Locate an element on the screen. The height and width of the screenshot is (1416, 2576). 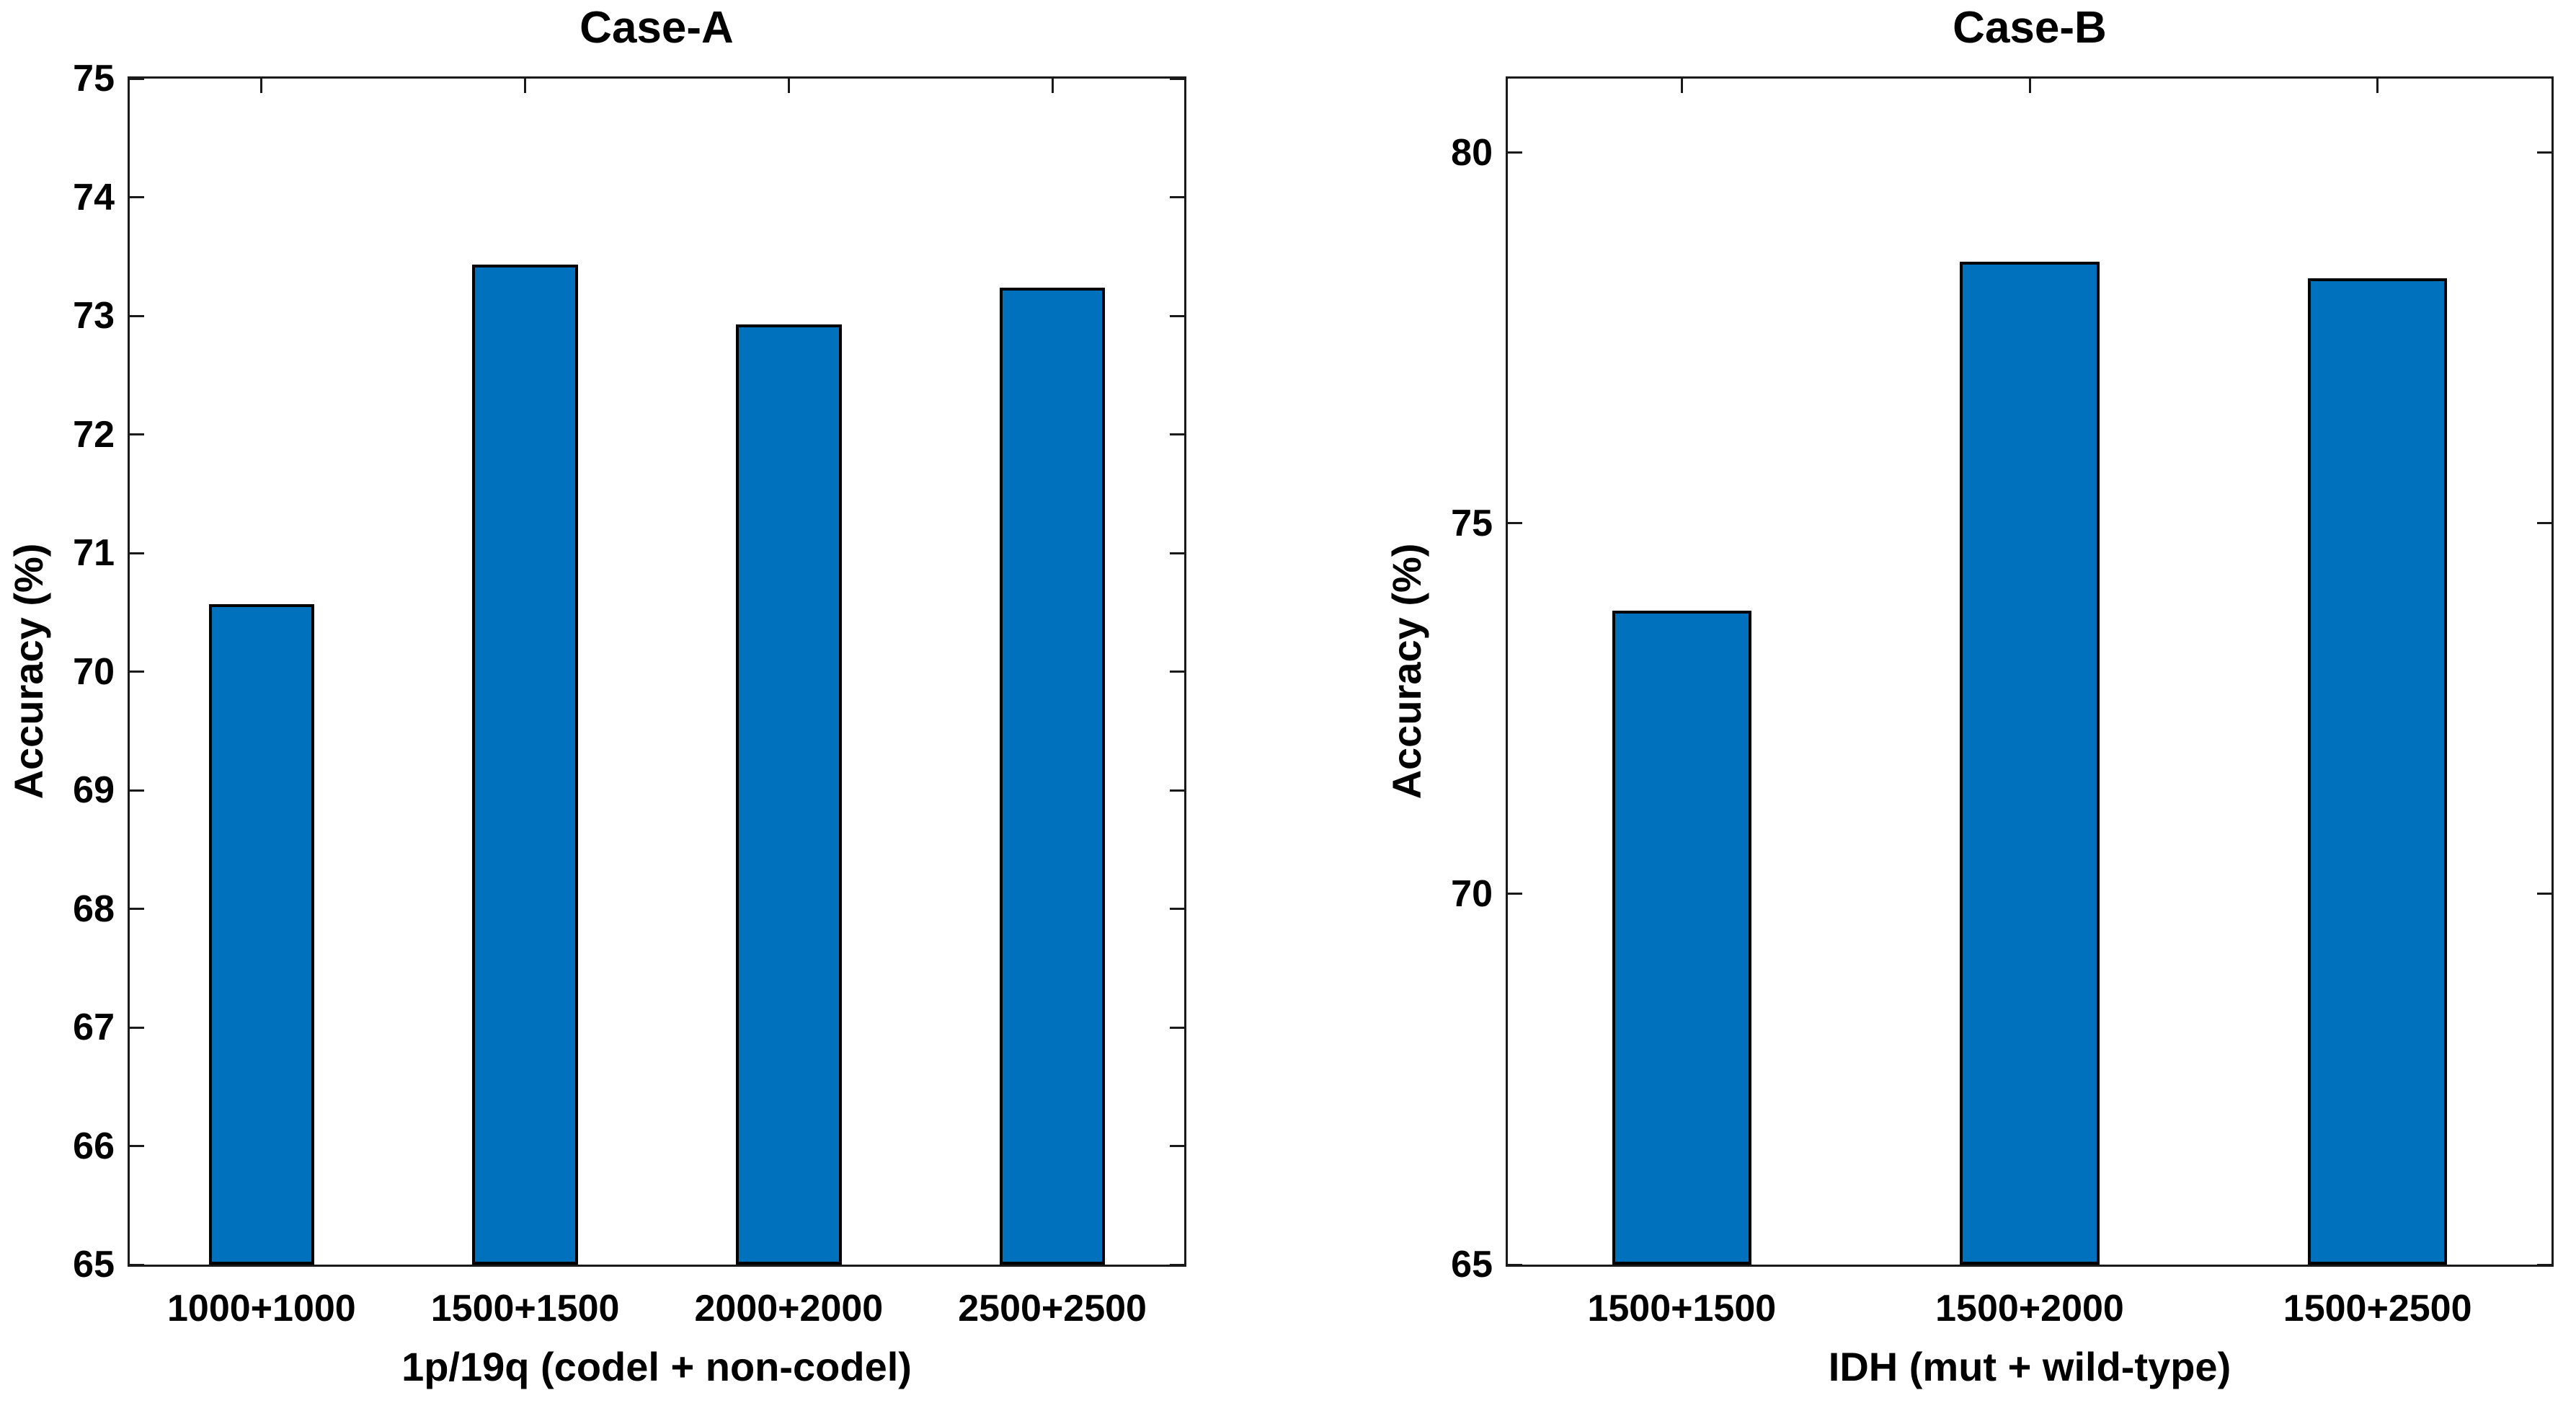
x-tick-label: 1000+1000 is located at coordinates (261, 1308).